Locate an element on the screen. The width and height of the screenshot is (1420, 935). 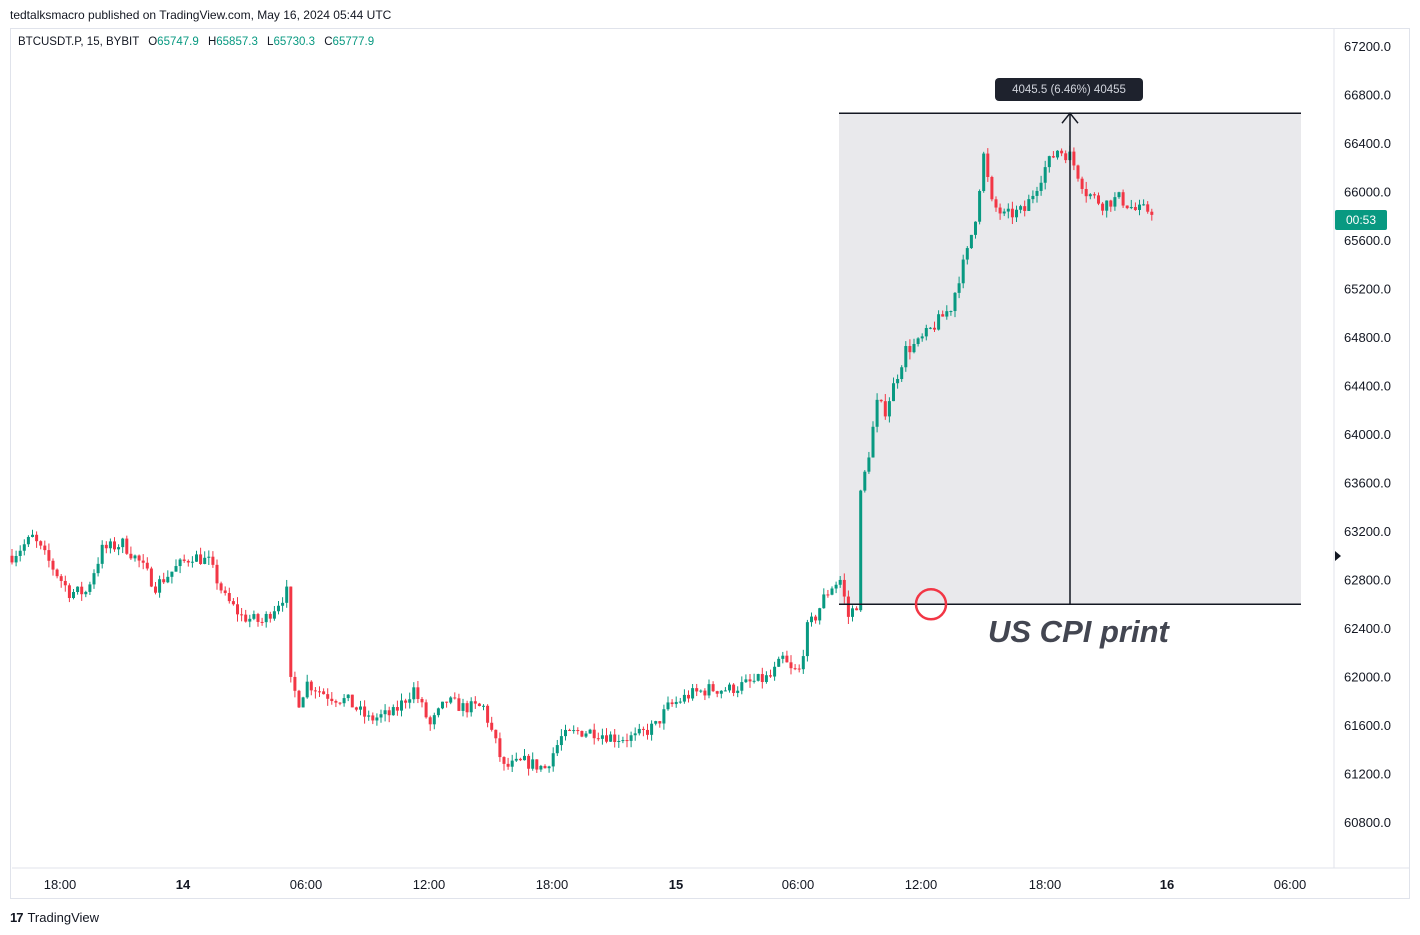
time-tick-label: 18:00 is located at coordinates (552, 884).